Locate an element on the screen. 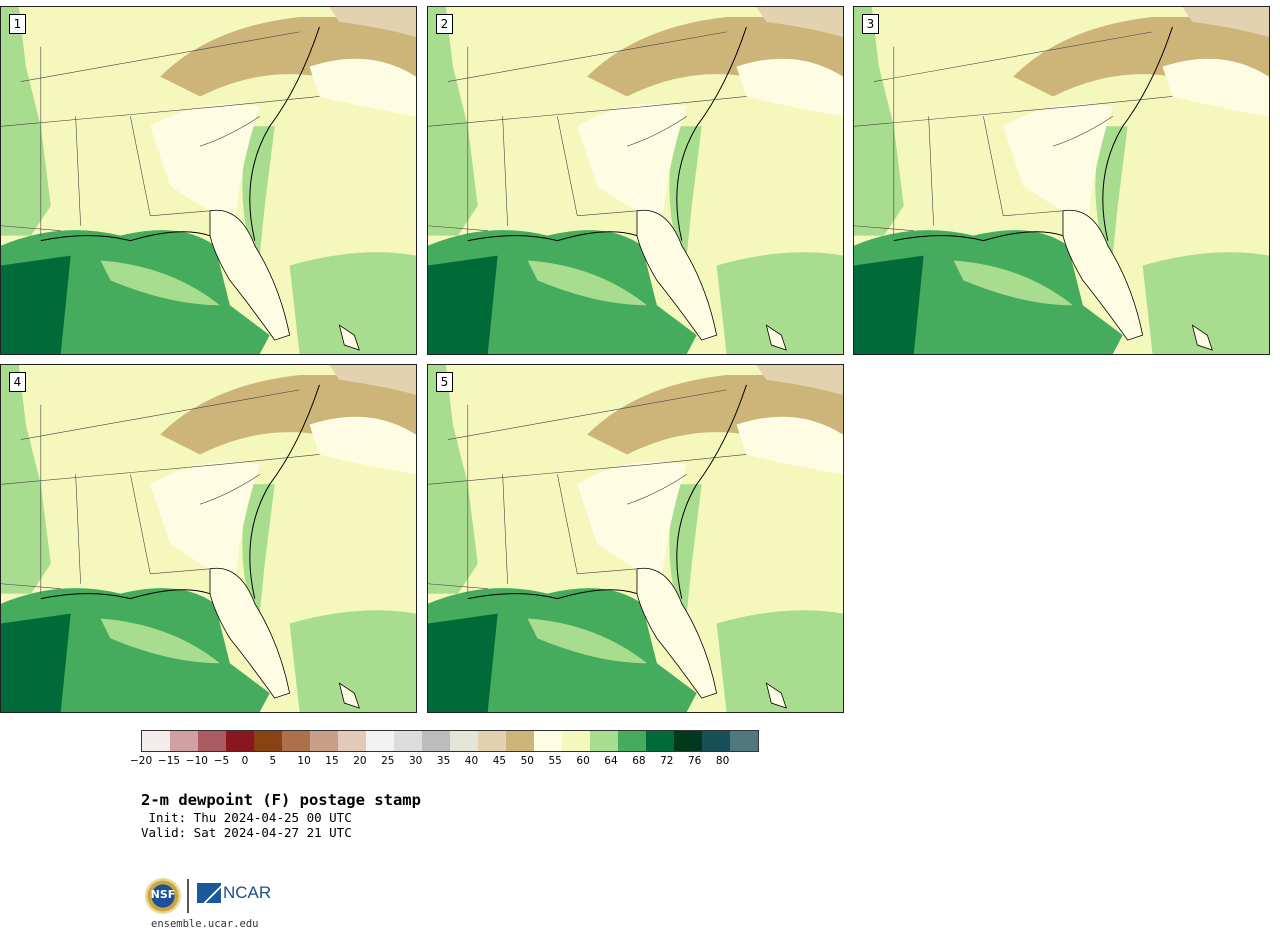 The image size is (1280, 936). colorbar-tick-label: 35 is located at coordinates (443, 761).